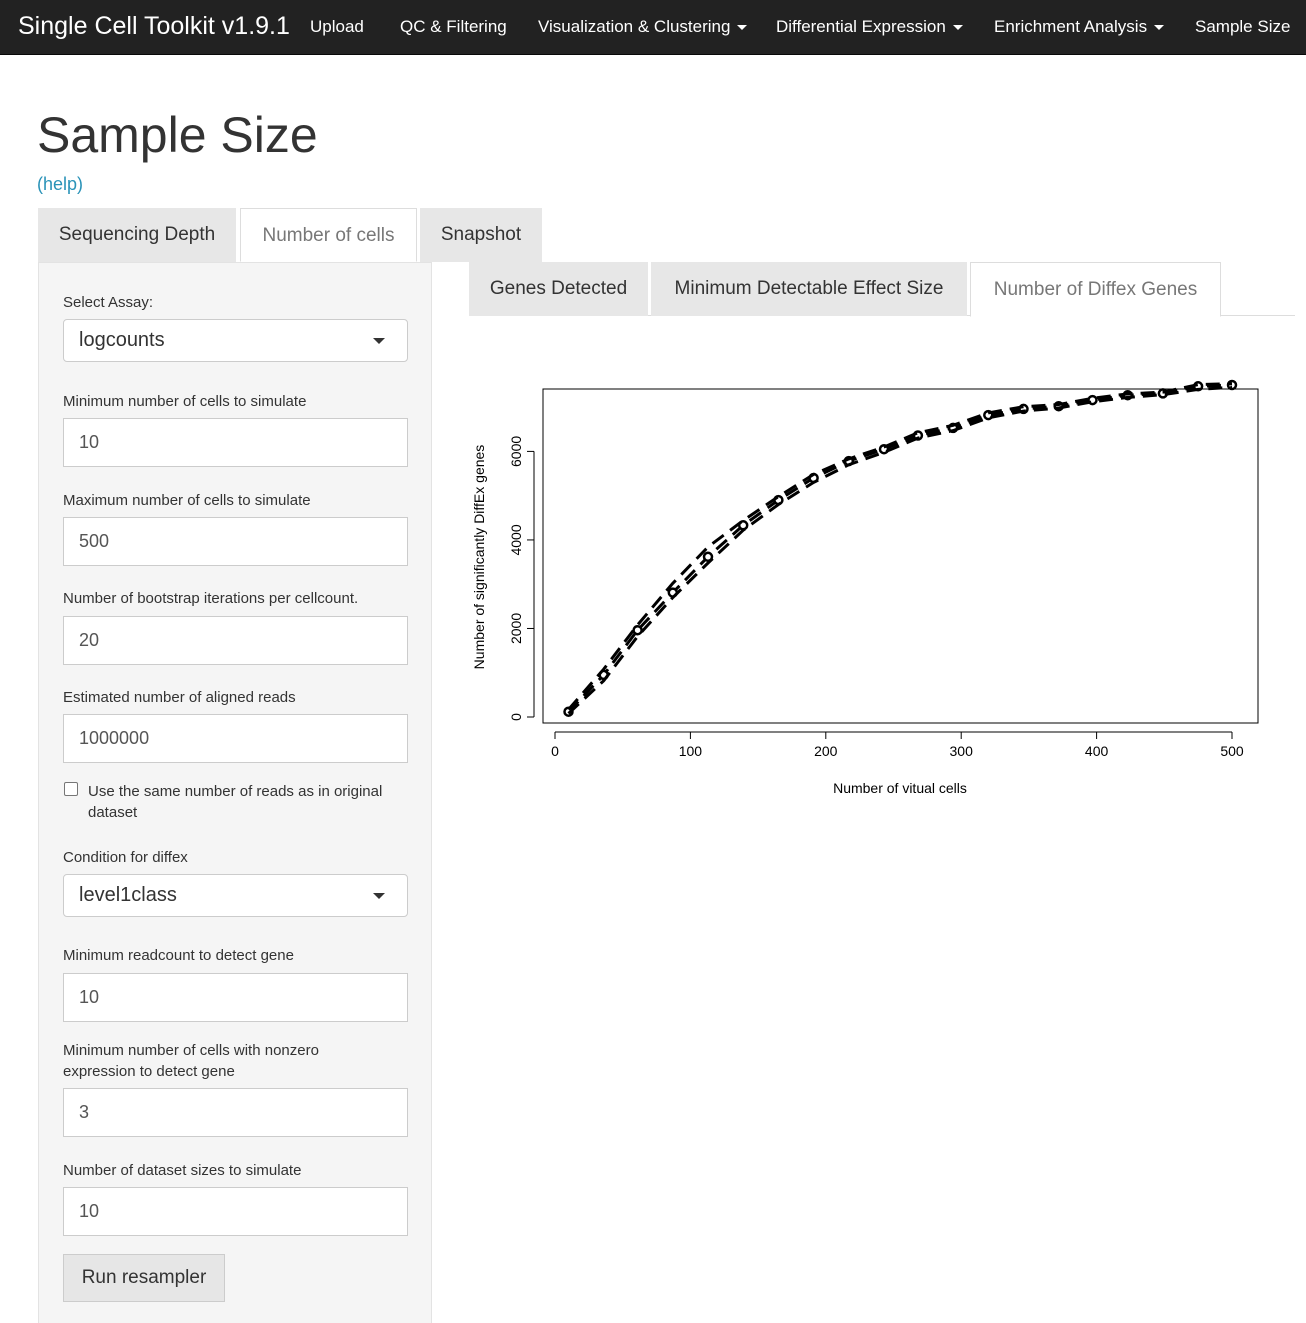 The height and width of the screenshot is (1323, 1306). Describe the element at coordinates (235, 1211) in the screenshot. I see `dataset-sizes-input` at that location.